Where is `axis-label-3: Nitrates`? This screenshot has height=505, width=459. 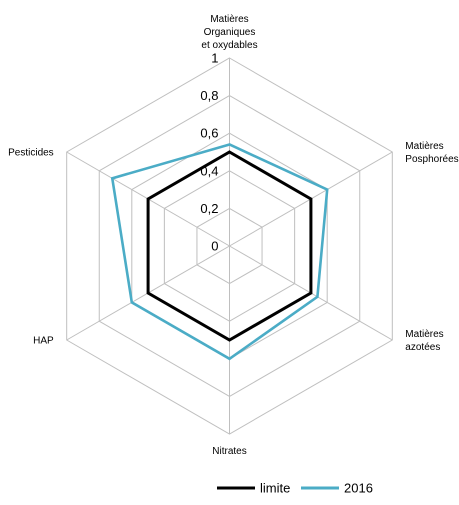
axis-label-3: Nitrates is located at coordinates (229, 451).